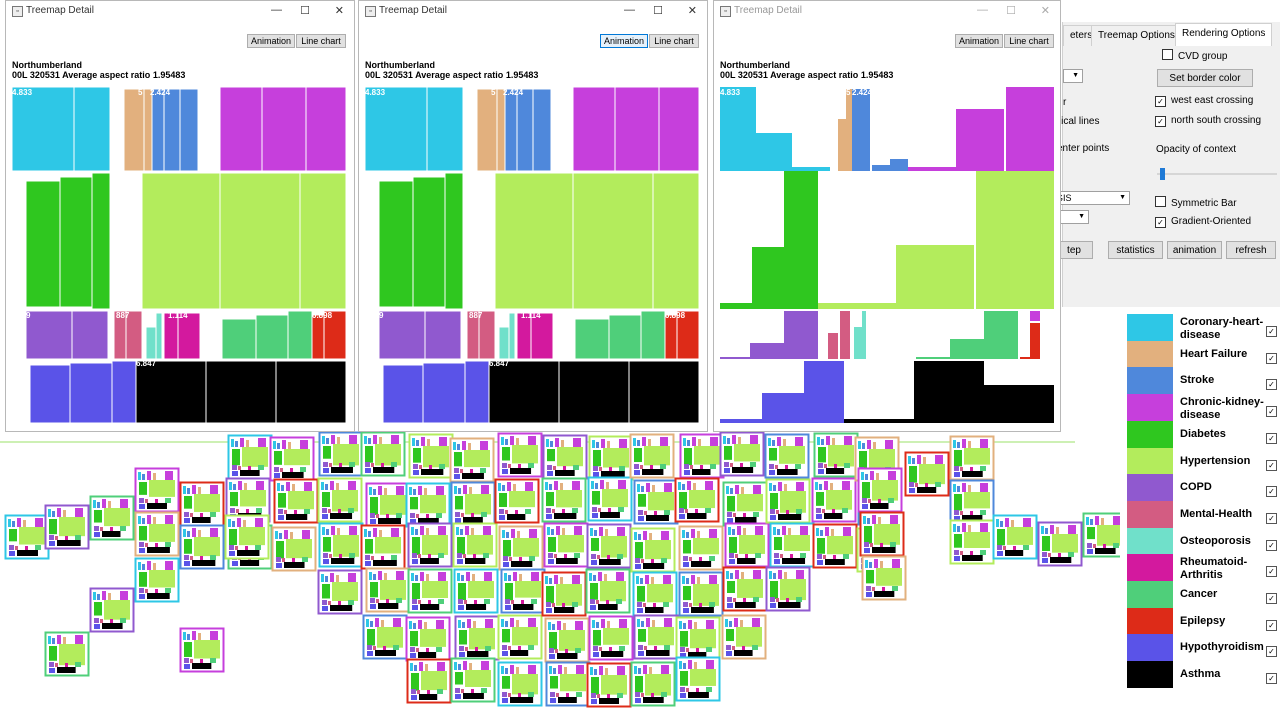 The height and width of the screenshot is (720, 1280). What do you see at coordinates (339, 11) in the screenshot?
I see `close-icon: ✕` at bounding box center [339, 11].